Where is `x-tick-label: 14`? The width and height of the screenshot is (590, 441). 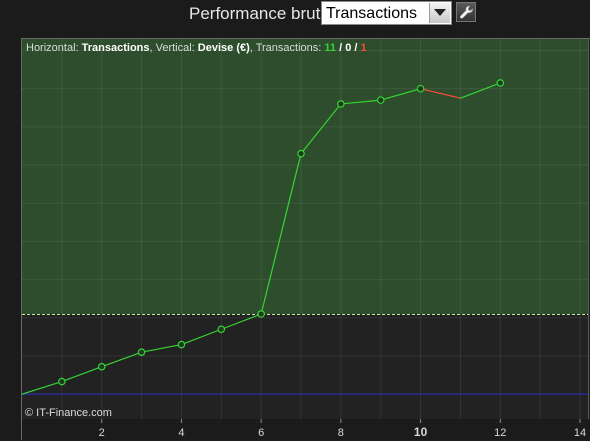 x-tick-label: 14 is located at coordinates (580, 433).